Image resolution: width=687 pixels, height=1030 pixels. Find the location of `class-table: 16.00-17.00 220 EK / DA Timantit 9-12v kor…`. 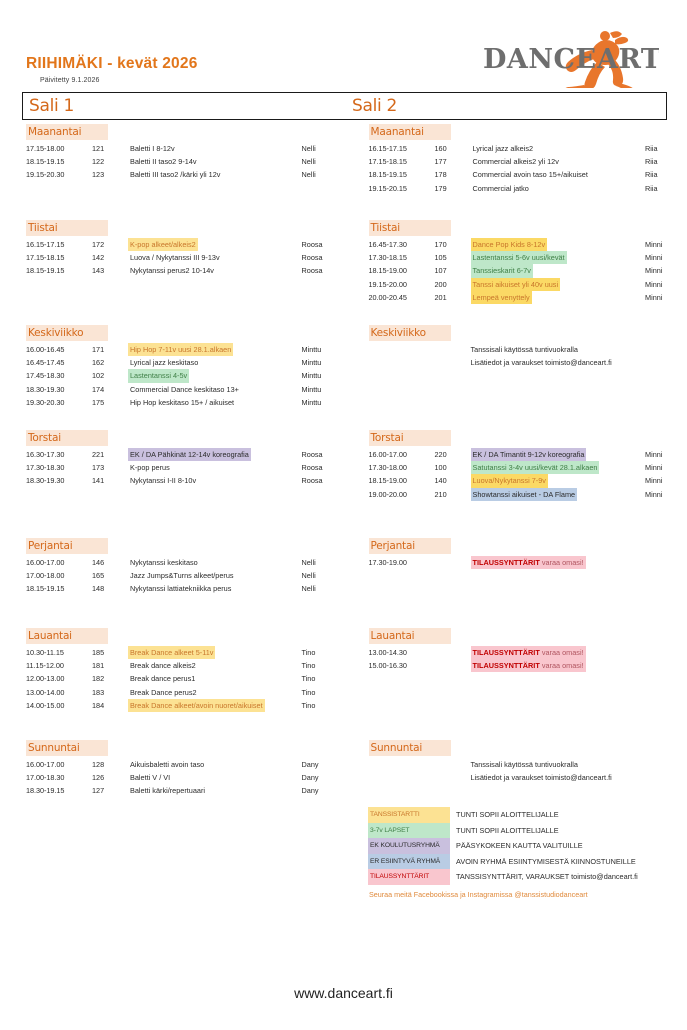

class-table: 16.00-17.00 220 EK / DA Timantit 9-12v kor… is located at coordinates (526, 474).